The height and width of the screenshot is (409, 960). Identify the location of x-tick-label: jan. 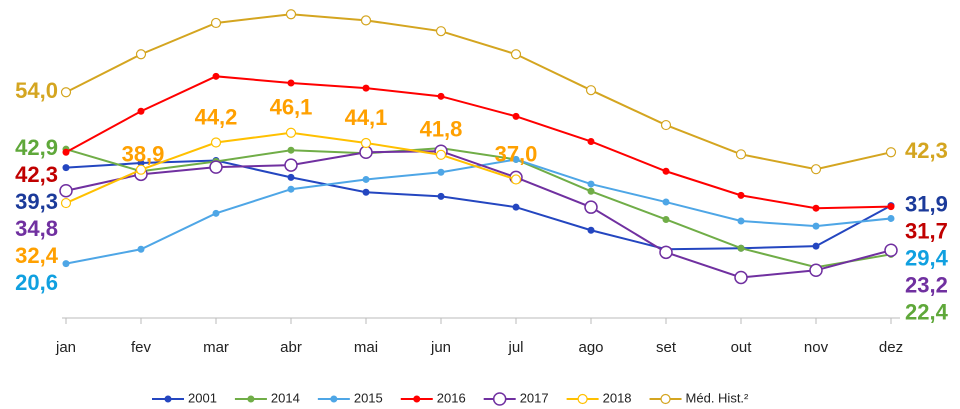
(65, 347).